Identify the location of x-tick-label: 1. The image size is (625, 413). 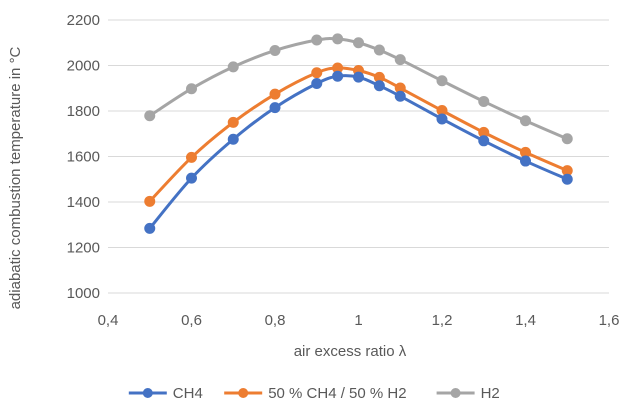
(358, 320).